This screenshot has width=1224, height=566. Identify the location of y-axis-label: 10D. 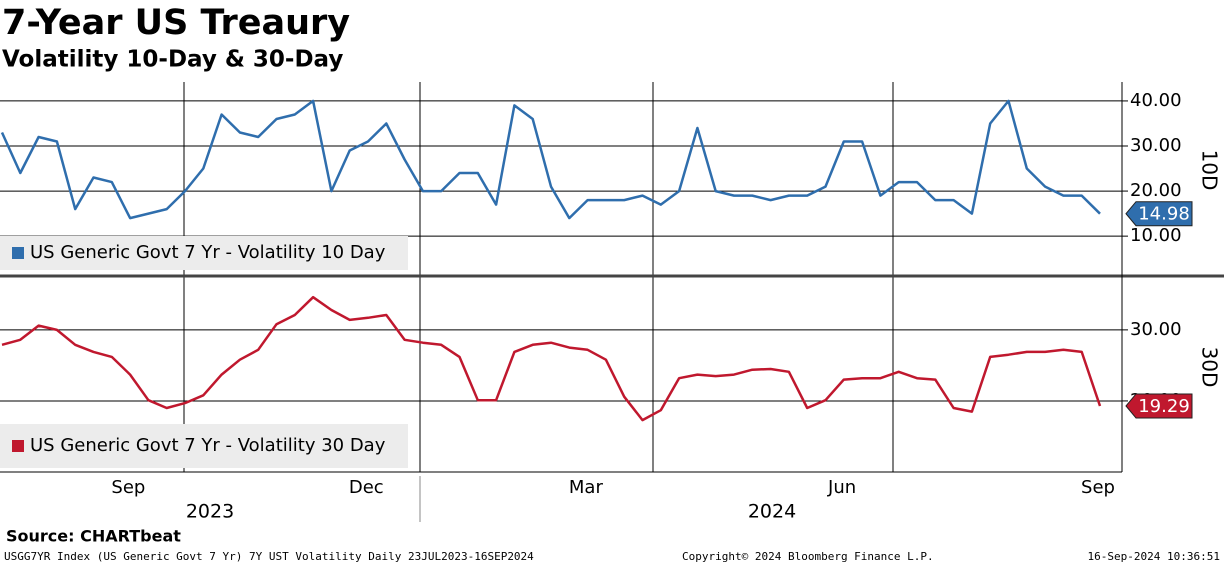
(1210, 170).